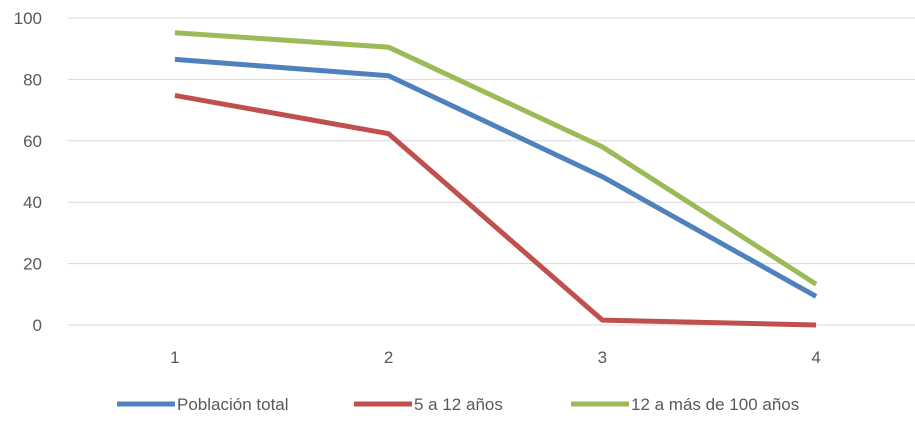 Image resolution: width=915 pixels, height=422 pixels. I want to click on x-tick-label: 3, so click(602, 357).